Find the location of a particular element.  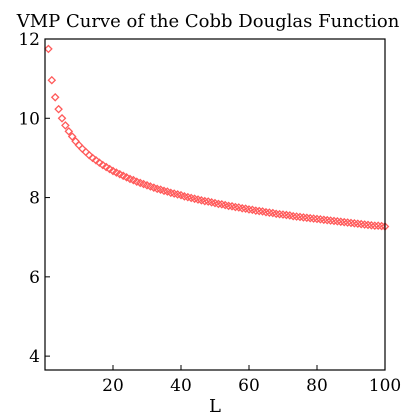

x-tick-label: 100 is located at coordinates (385, 386).